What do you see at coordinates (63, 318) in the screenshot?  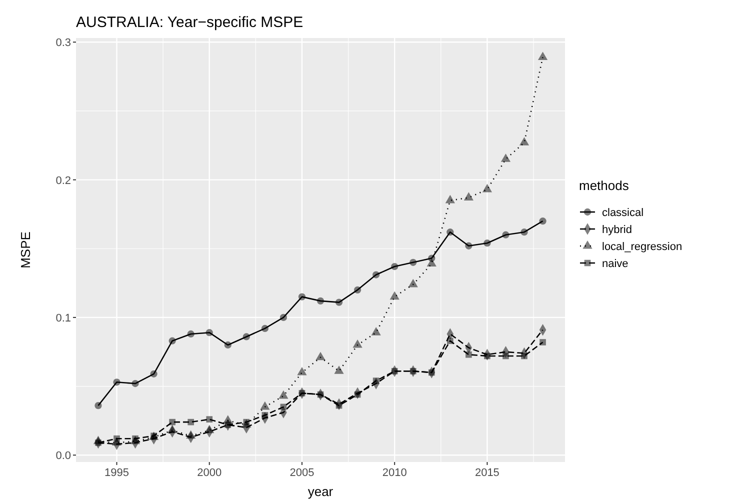 I see `y-tick-label: 0.1` at bounding box center [63, 318].